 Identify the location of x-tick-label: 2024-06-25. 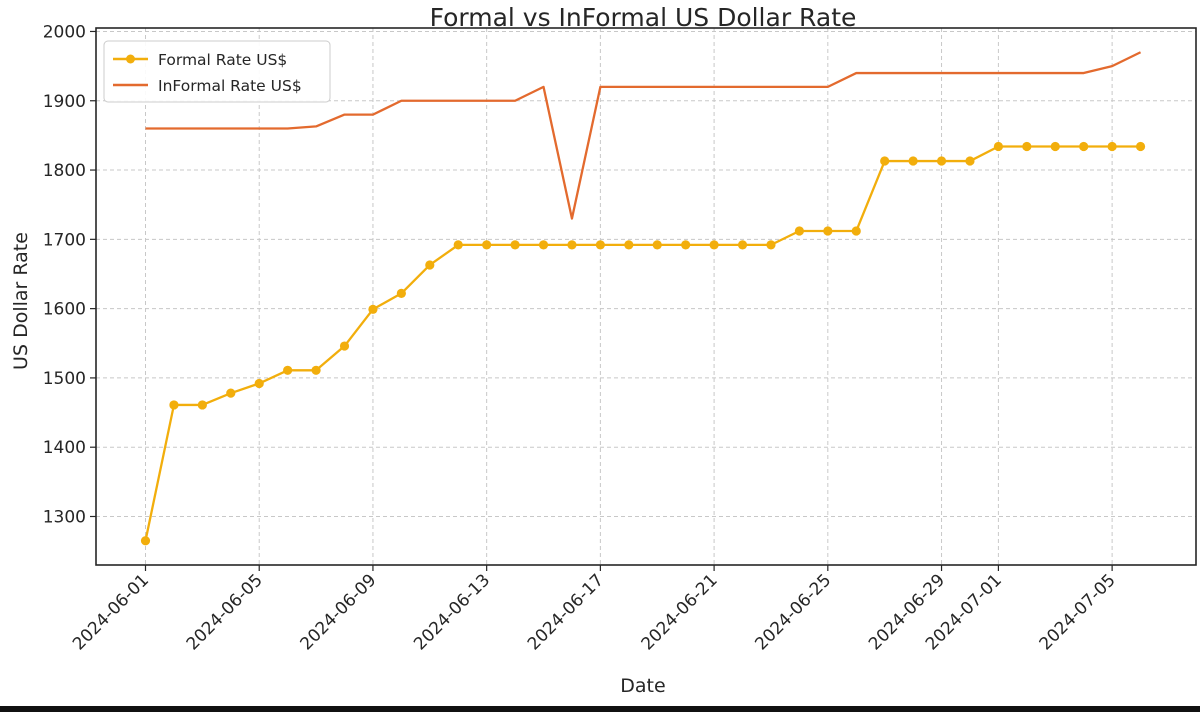
(793, 612).